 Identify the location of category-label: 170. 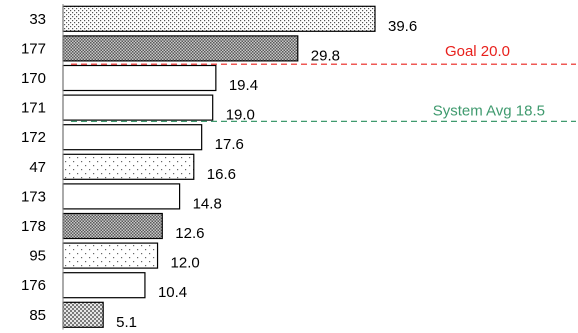
(33, 78).